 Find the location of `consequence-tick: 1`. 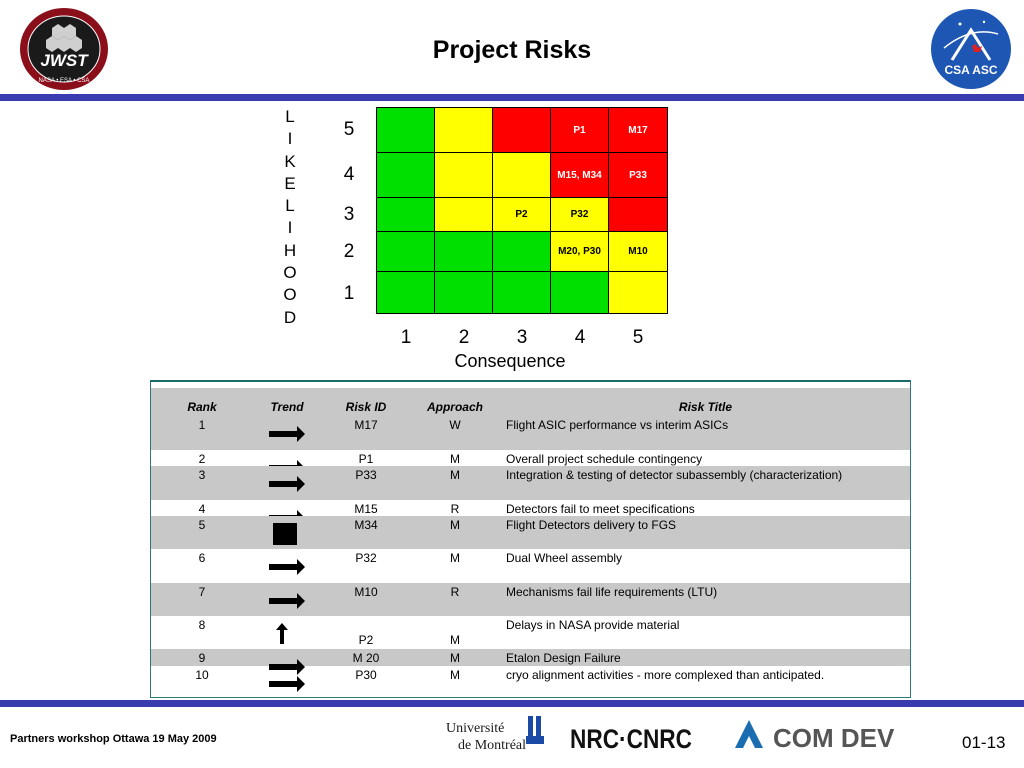

consequence-tick: 1 is located at coordinates (406, 337).